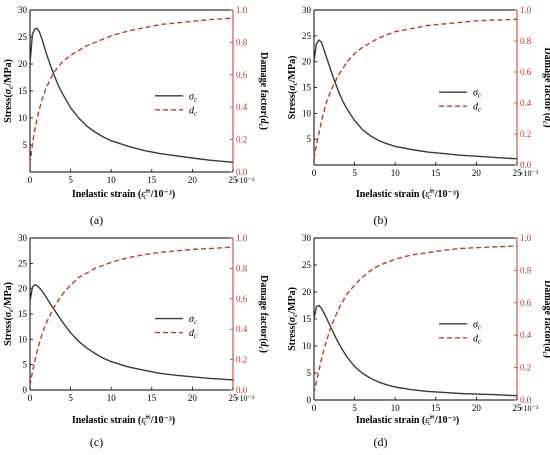 This screenshot has height=455, width=550. I want to click on y-left-tick-label: 25, so click(23, 37).